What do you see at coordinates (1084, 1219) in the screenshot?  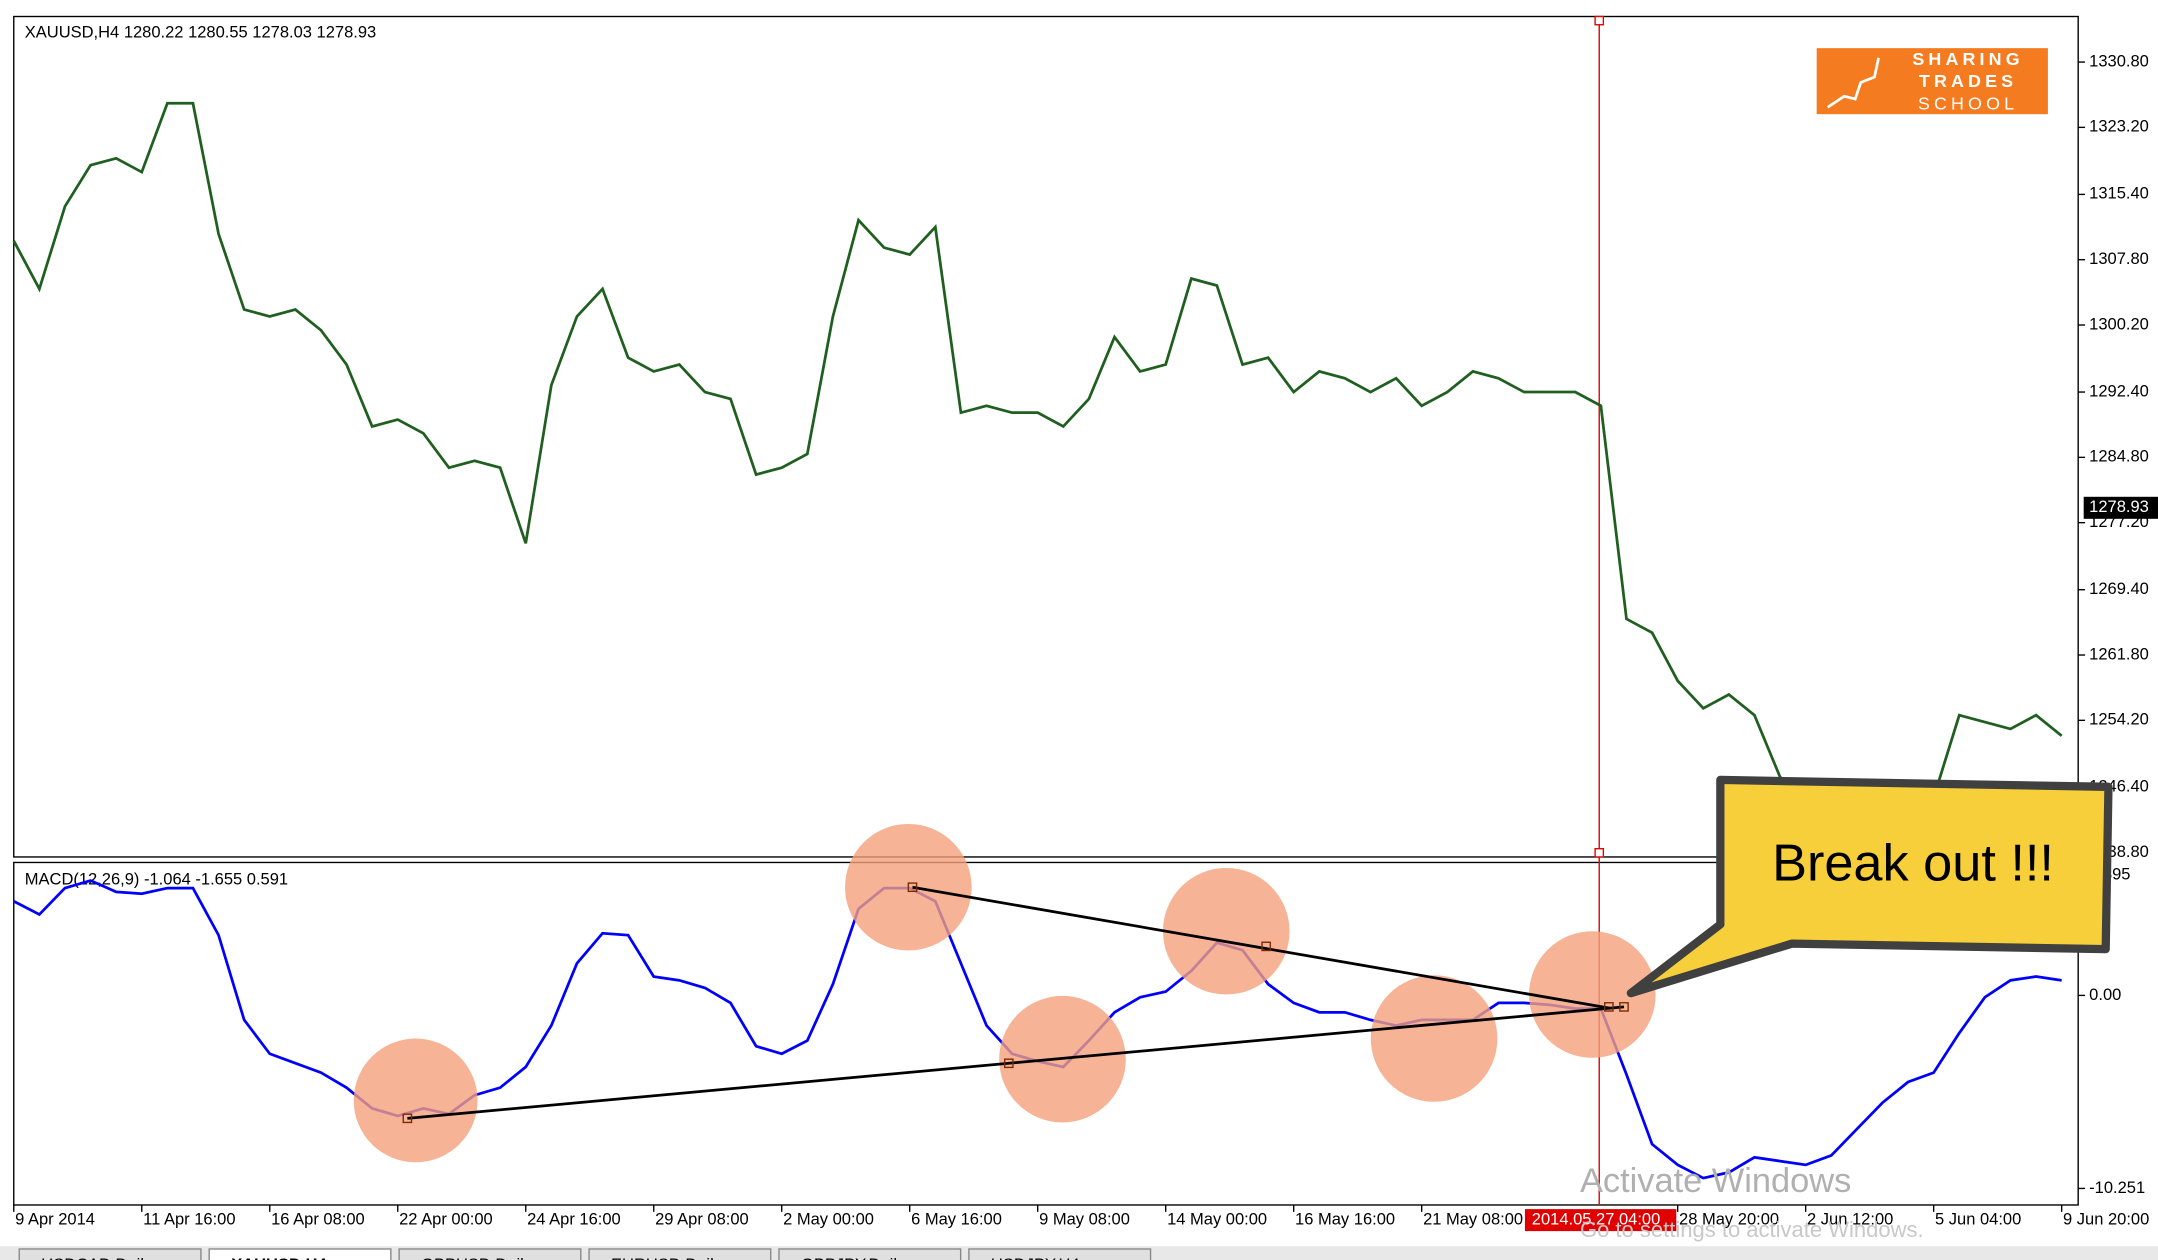 I see `x-tick-label: 9 May 08:00` at bounding box center [1084, 1219].